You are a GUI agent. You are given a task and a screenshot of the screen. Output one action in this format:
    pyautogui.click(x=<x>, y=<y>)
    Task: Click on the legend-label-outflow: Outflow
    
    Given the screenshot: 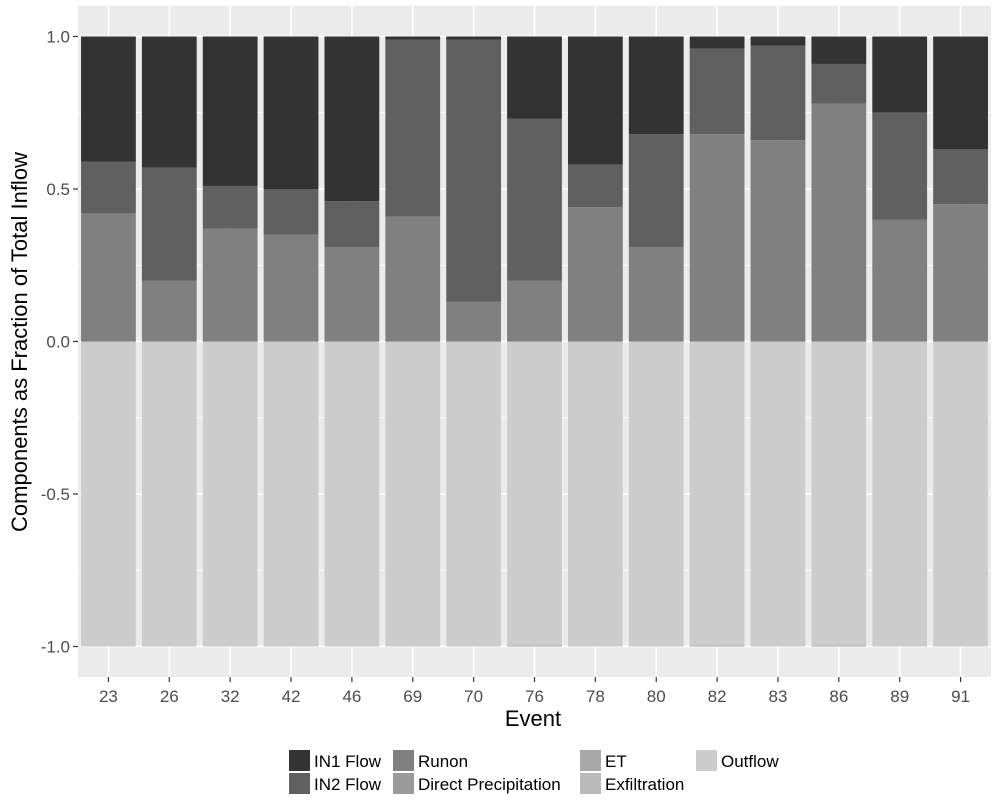 What is the action you would take?
    pyautogui.click(x=750, y=761)
    